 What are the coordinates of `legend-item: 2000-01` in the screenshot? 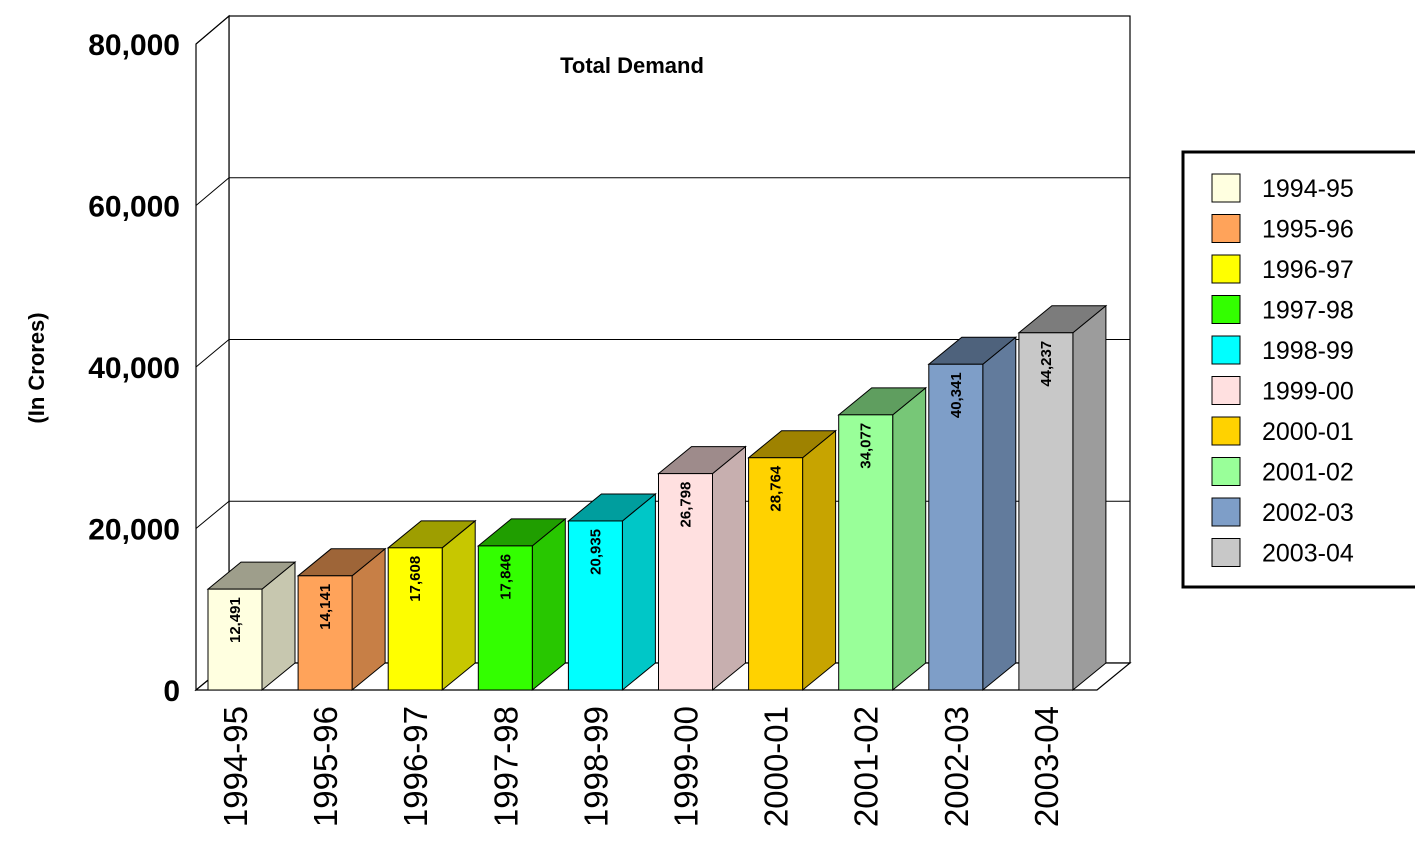 It's located at (1282, 431).